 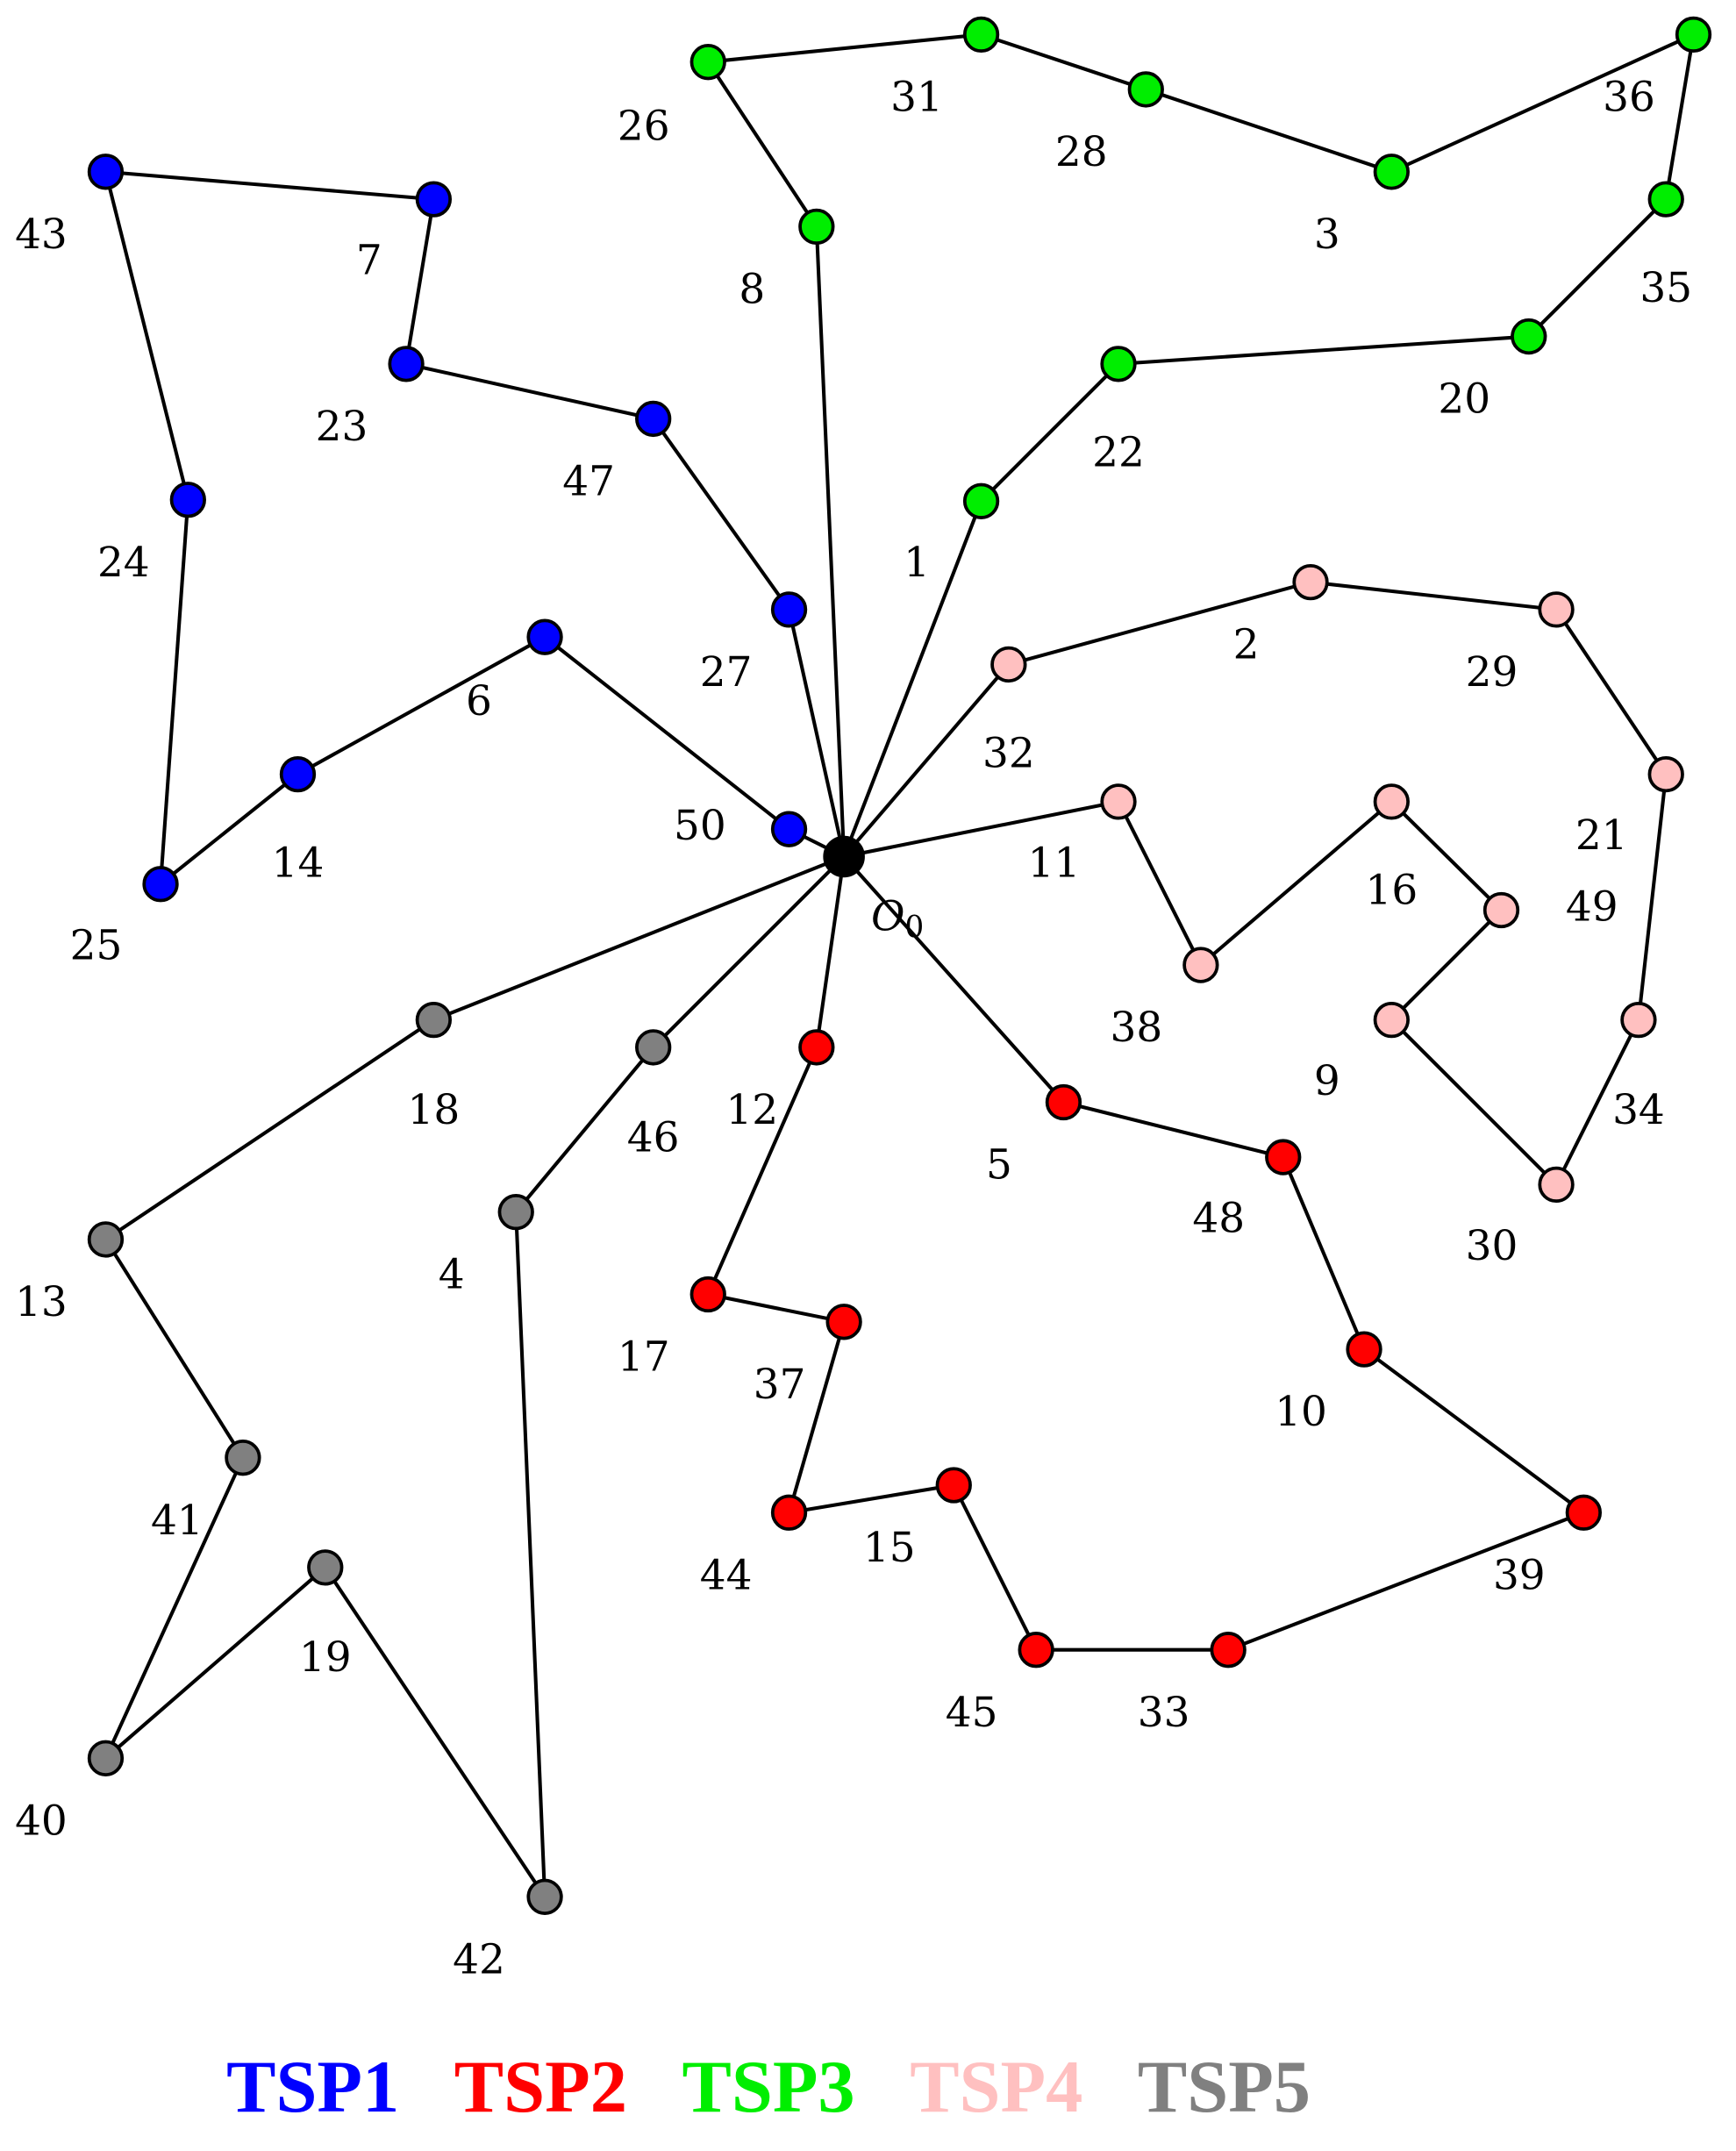 What do you see at coordinates (889, 1548) in the screenshot?
I see `node-label-15: 15` at bounding box center [889, 1548].